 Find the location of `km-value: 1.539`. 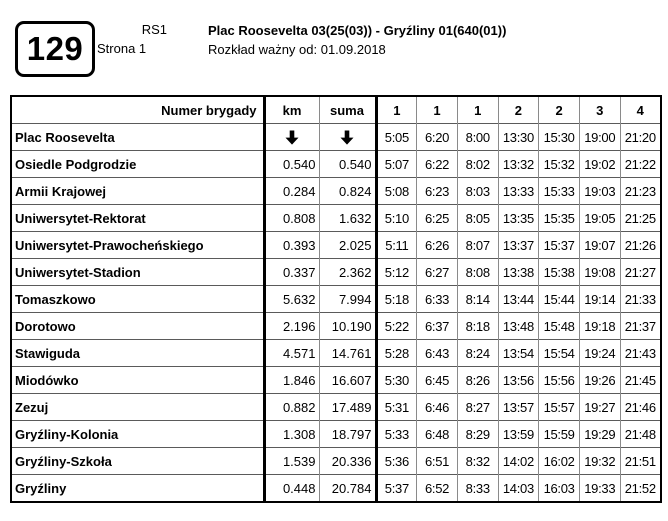

km-value: 1.539 is located at coordinates (290, 461).